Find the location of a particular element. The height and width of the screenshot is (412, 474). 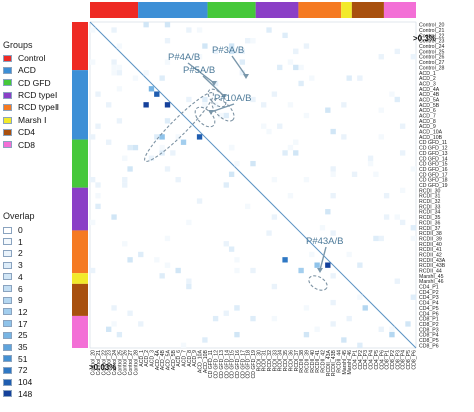

x-tick-label: CD GFD_14 is located at coordinates (227, 364).